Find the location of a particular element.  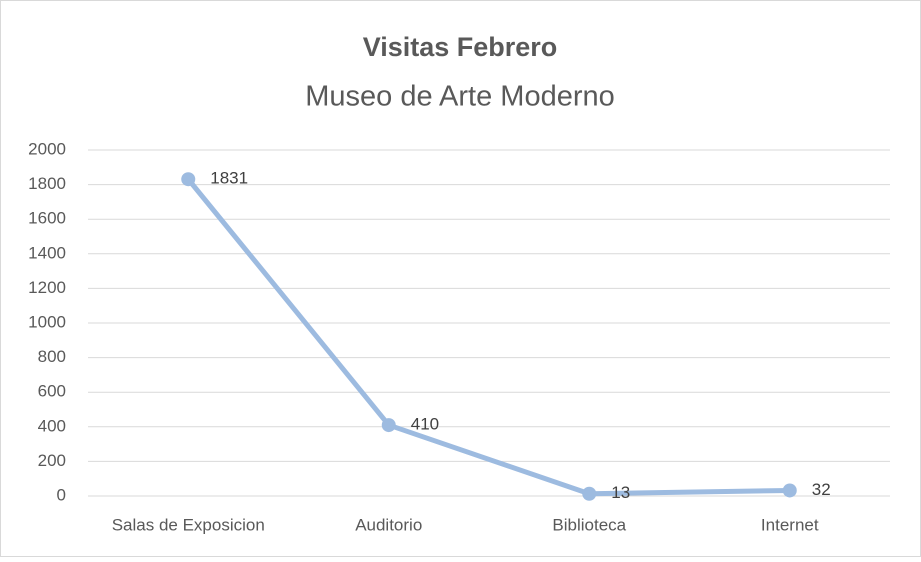

x-tick-label: Biblioteca is located at coordinates (589, 524).